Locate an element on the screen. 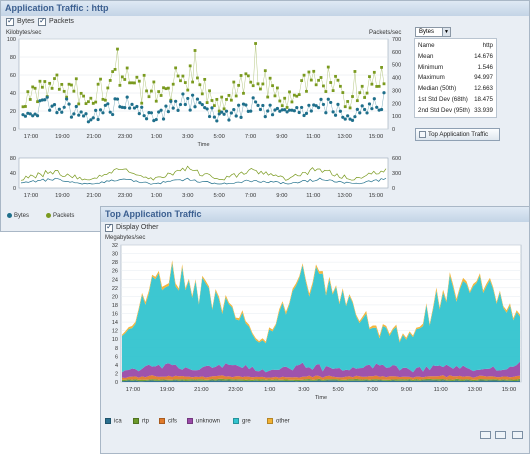 This screenshot has width=530, height=455. export-icon is located at coordinates (517, 435).